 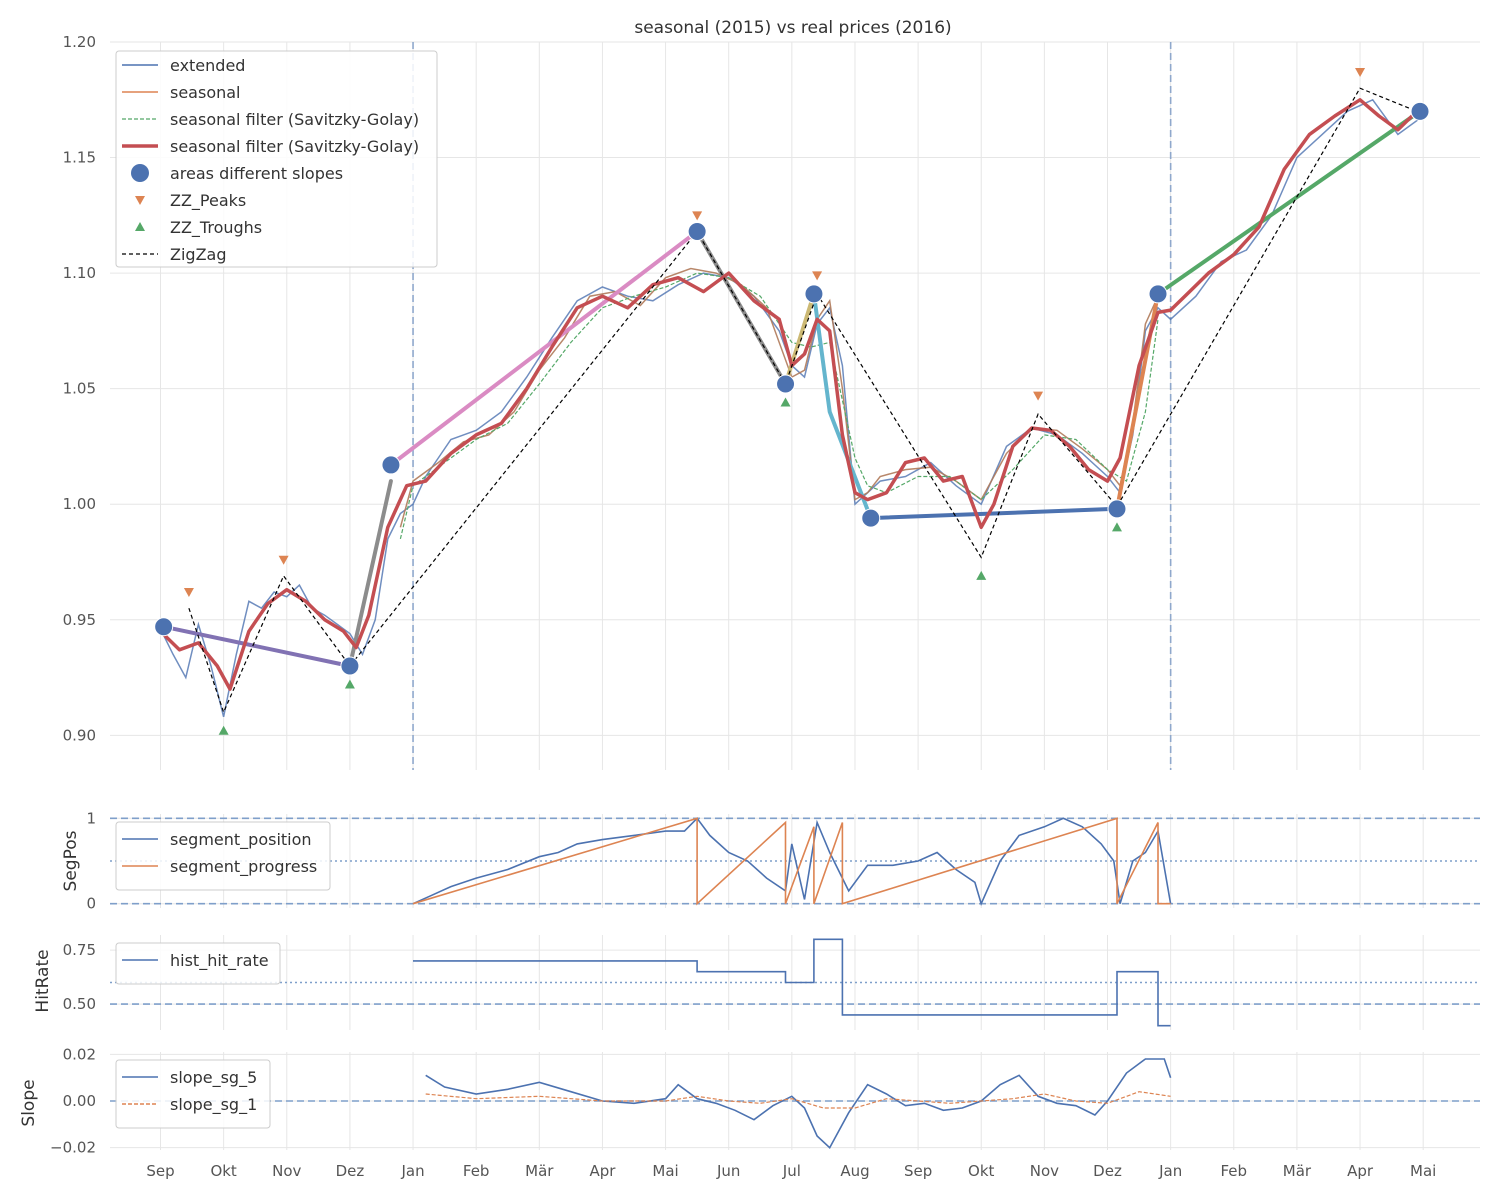 What do you see at coordinates (256, 173) in the screenshot?
I see `legend-label: areas different slopes` at bounding box center [256, 173].